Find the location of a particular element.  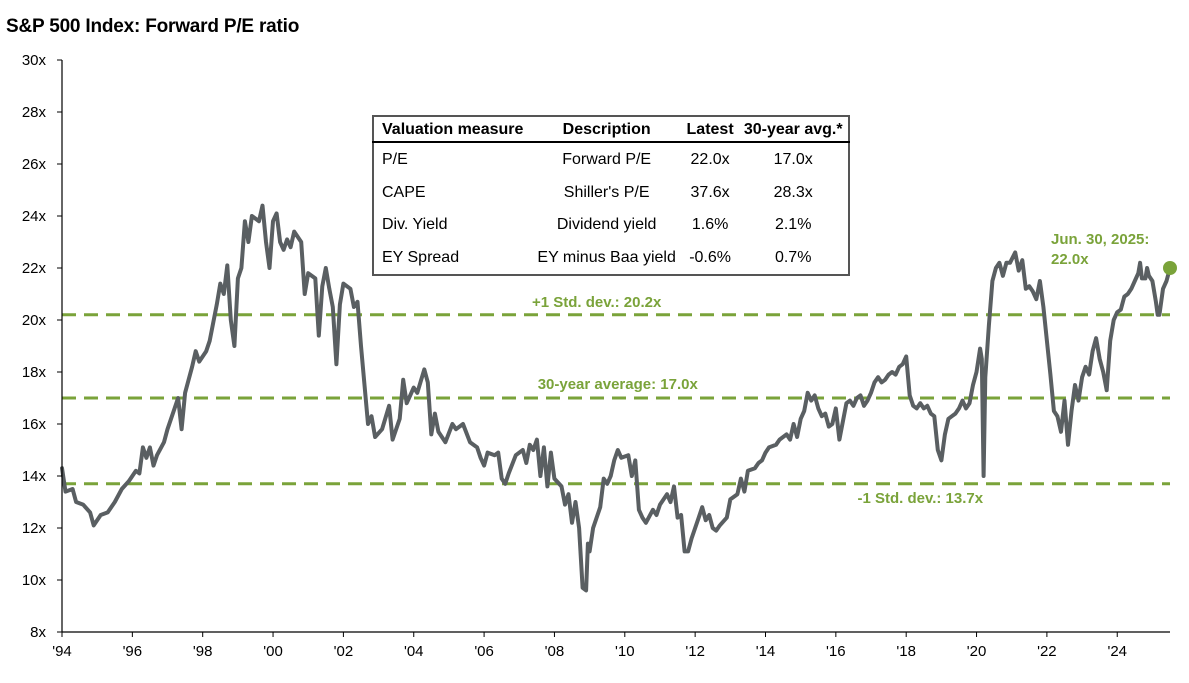

header-30yr-avg: 30-year avg.* is located at coordinates (793, 129).